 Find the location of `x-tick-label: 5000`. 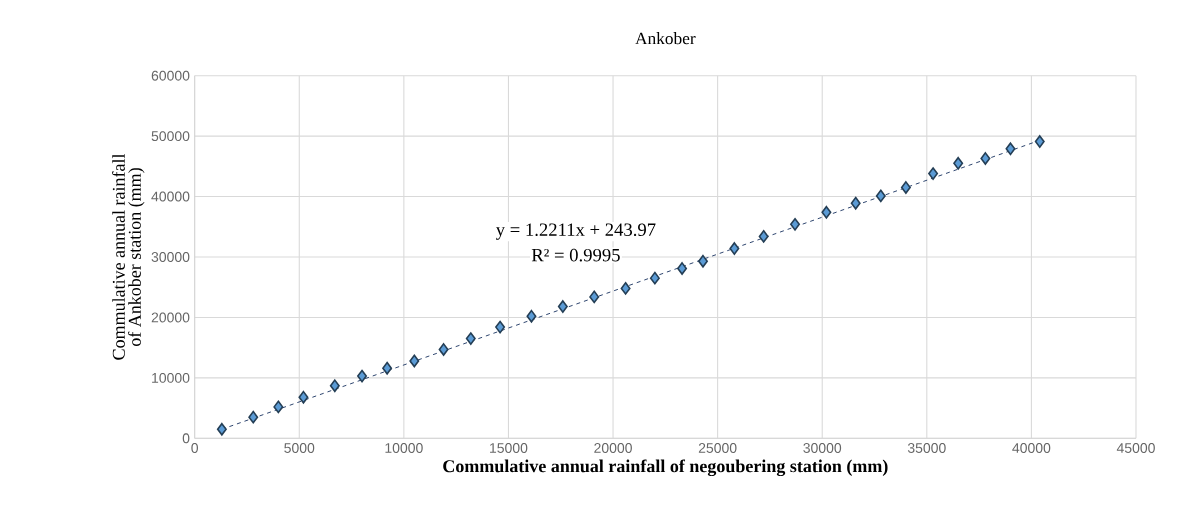

x-tick-label: 5000 is located at coordinates (299, 448).